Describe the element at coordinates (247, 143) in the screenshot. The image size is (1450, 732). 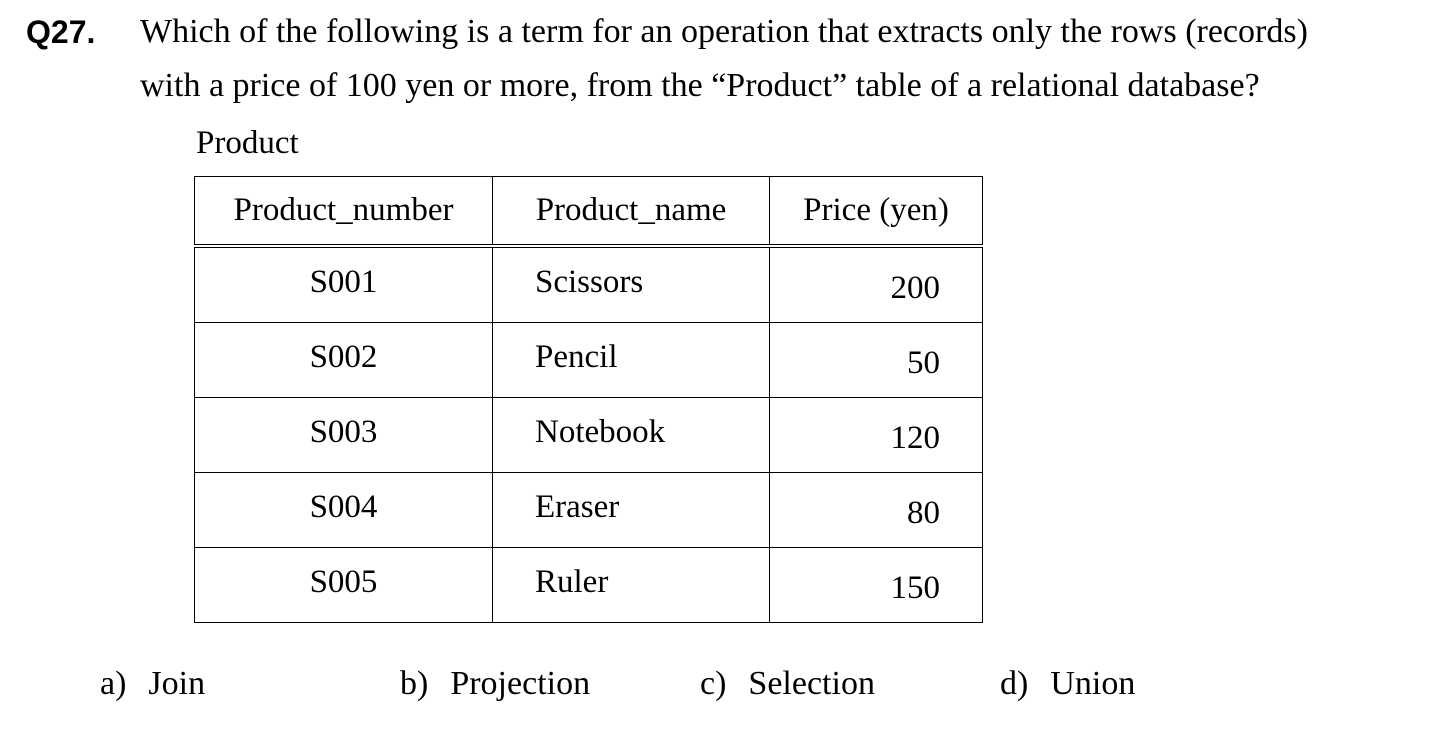
I see `table-caption: Product` at that location.